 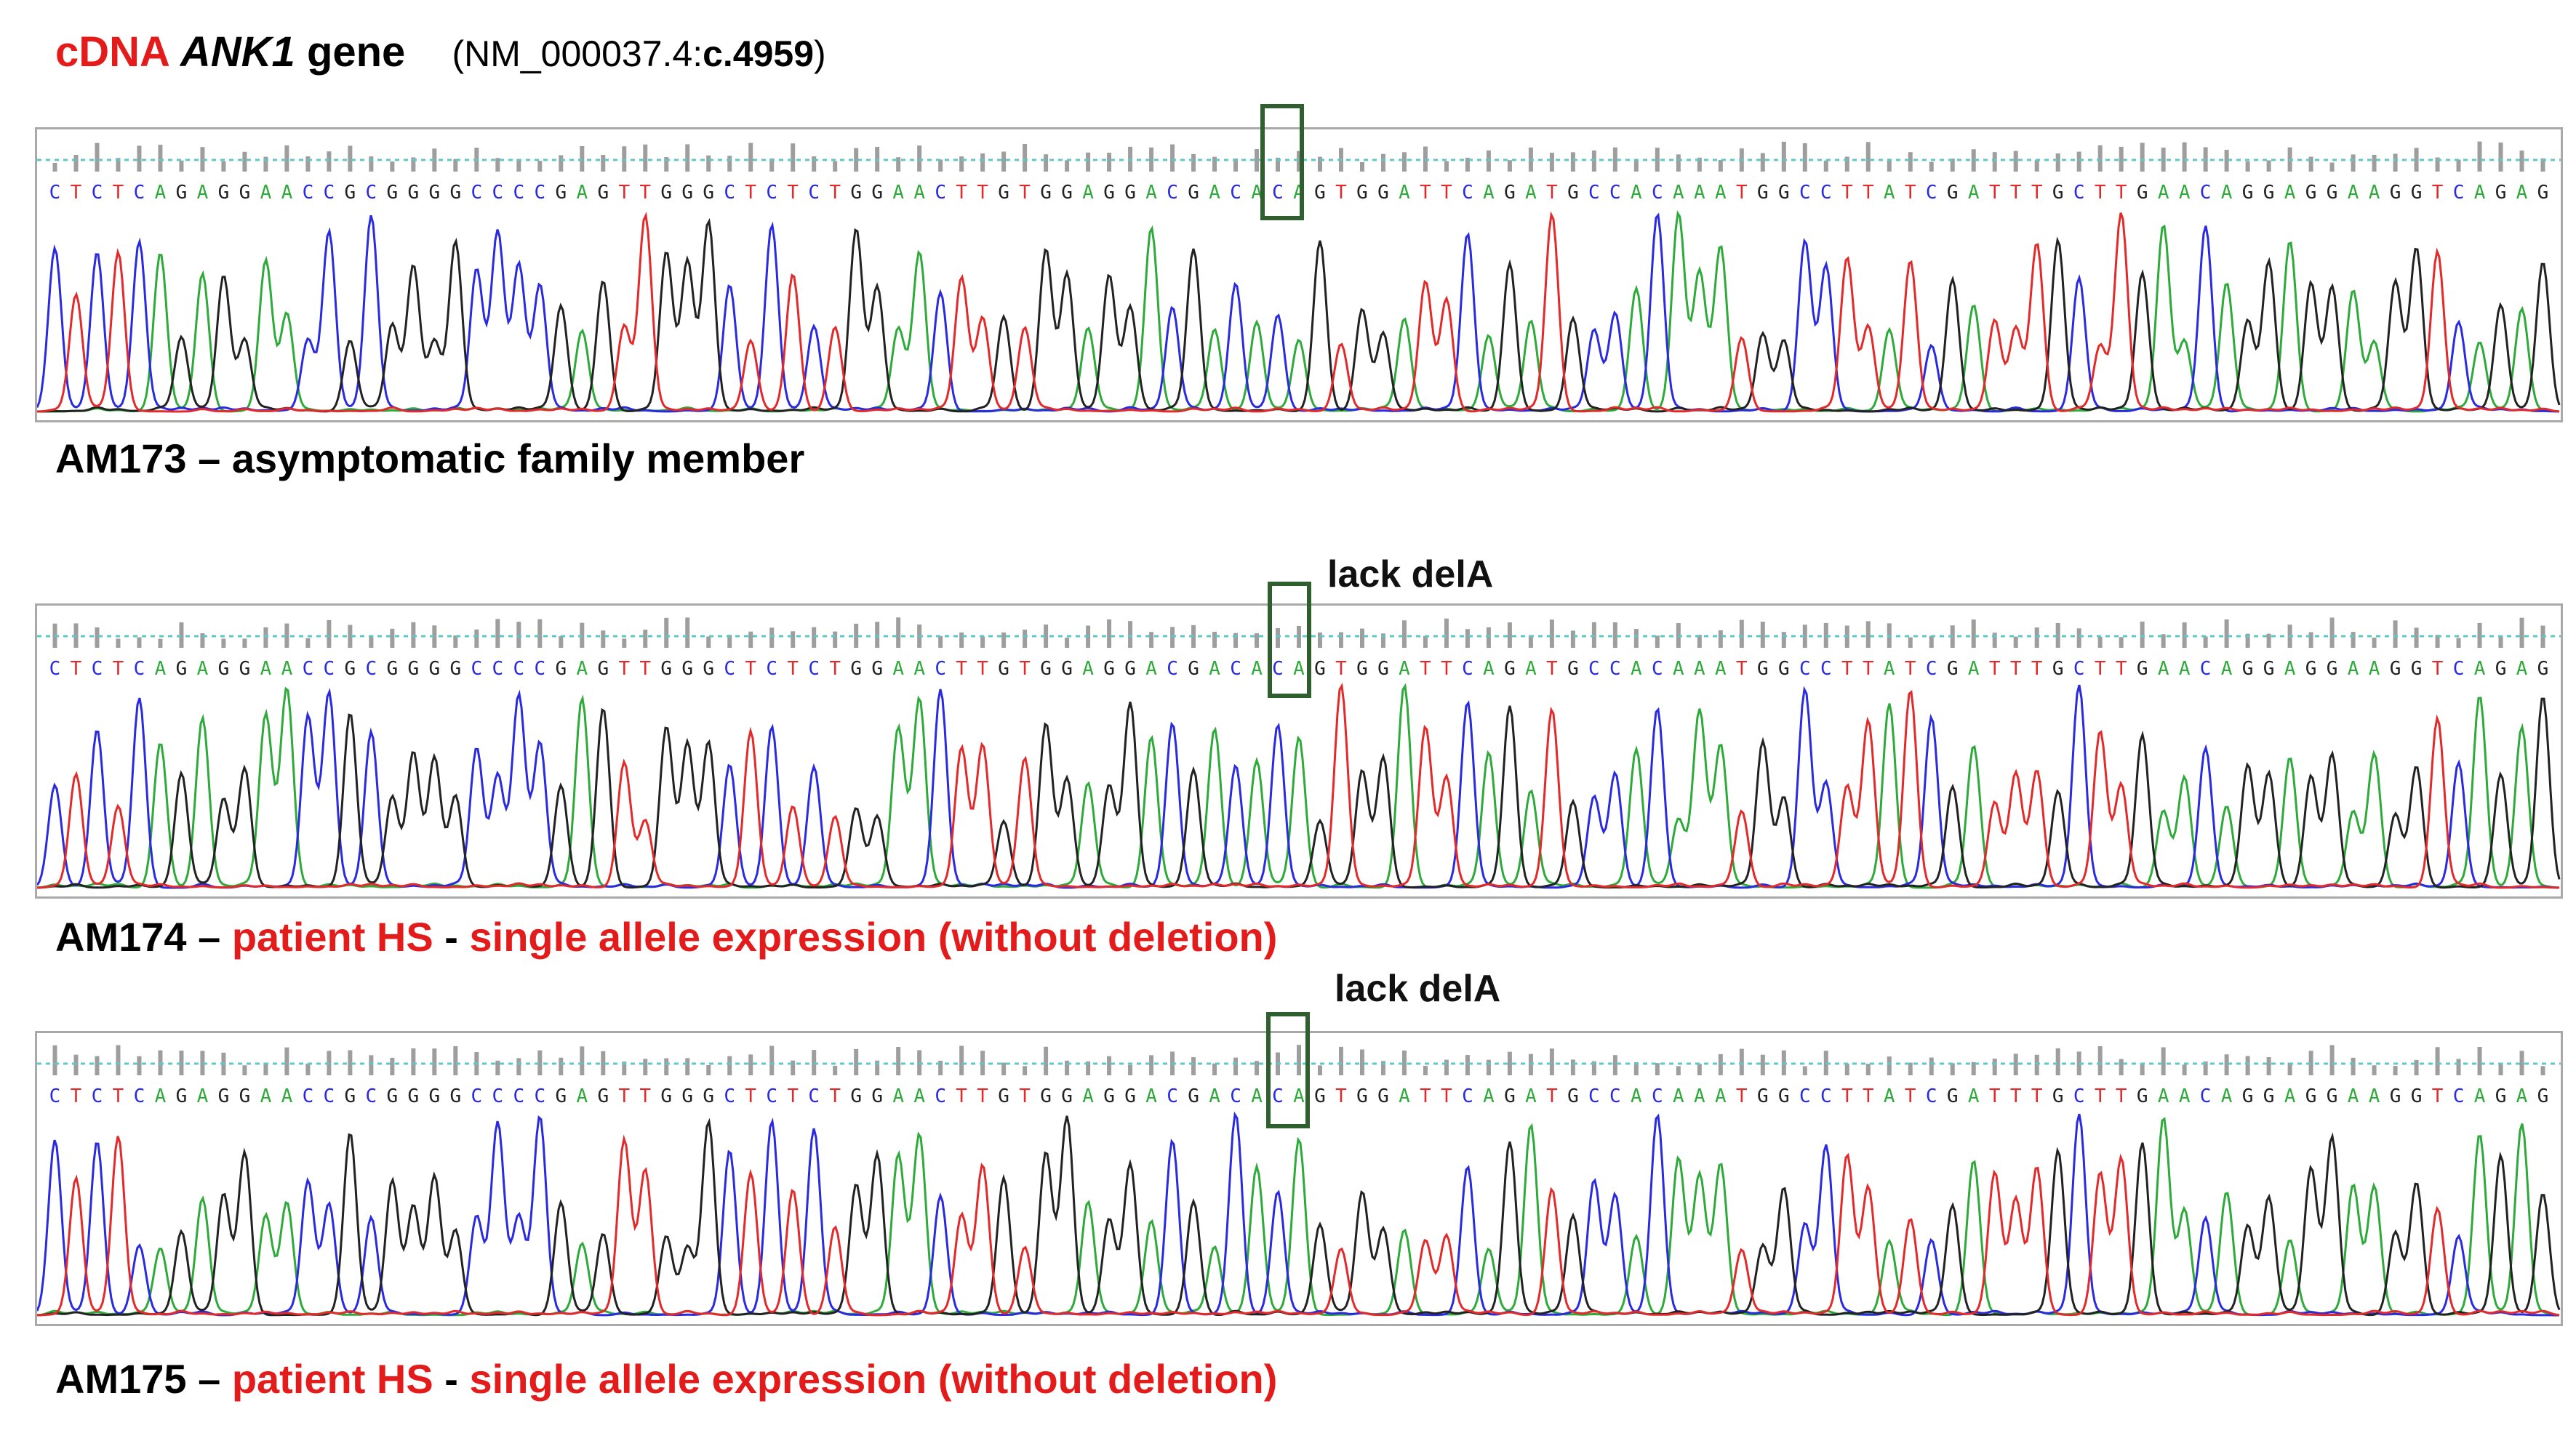 I want to click on title-gene-symbol: ANK1, so click(x=237, y=52).